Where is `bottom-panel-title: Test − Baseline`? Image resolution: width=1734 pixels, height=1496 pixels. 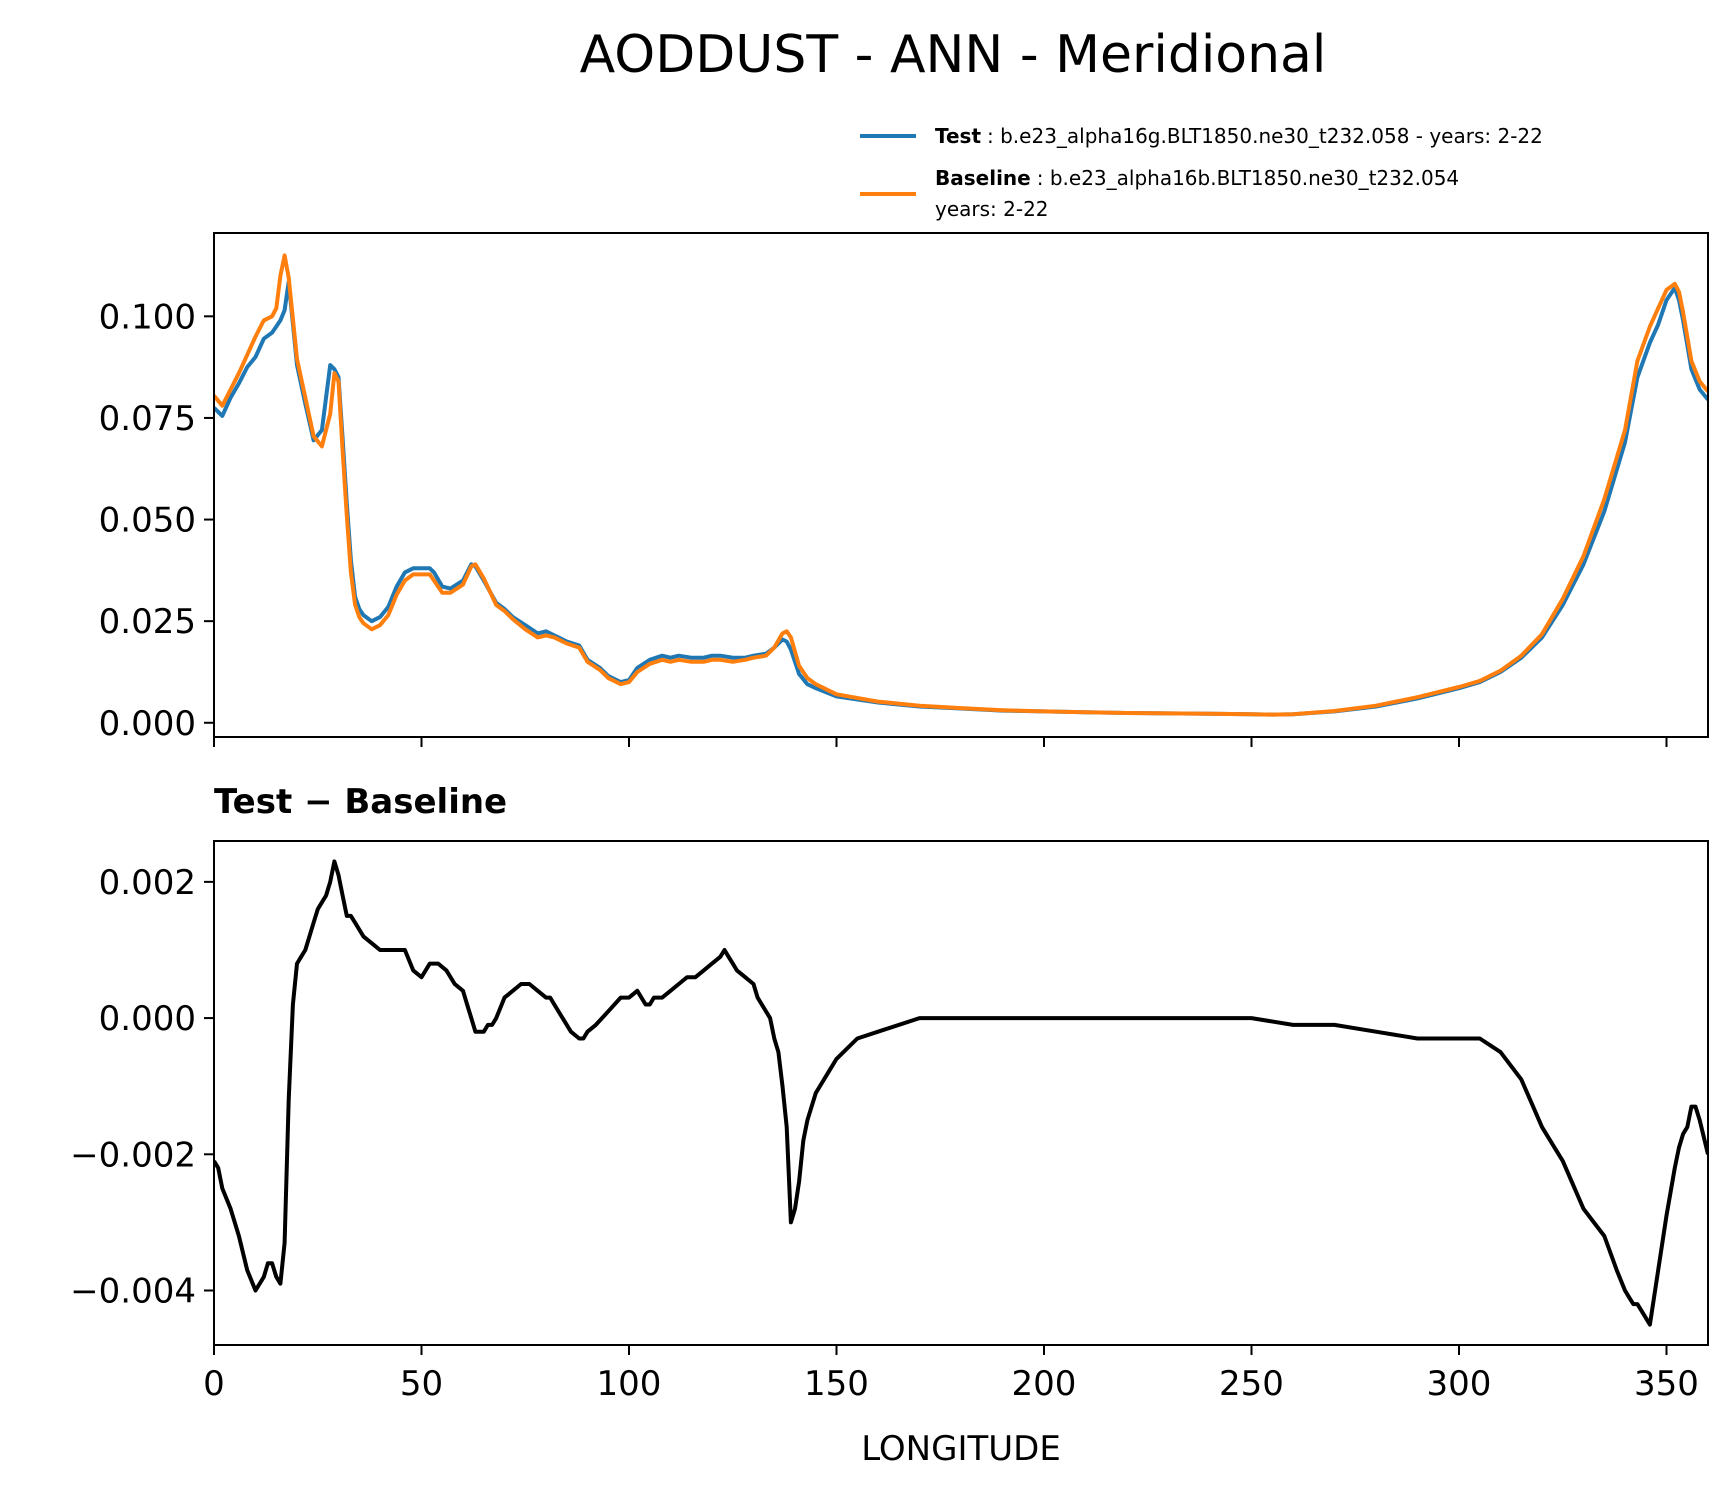 bottom-panel-title: Test − Baseline is located at coordinates (360, 802).